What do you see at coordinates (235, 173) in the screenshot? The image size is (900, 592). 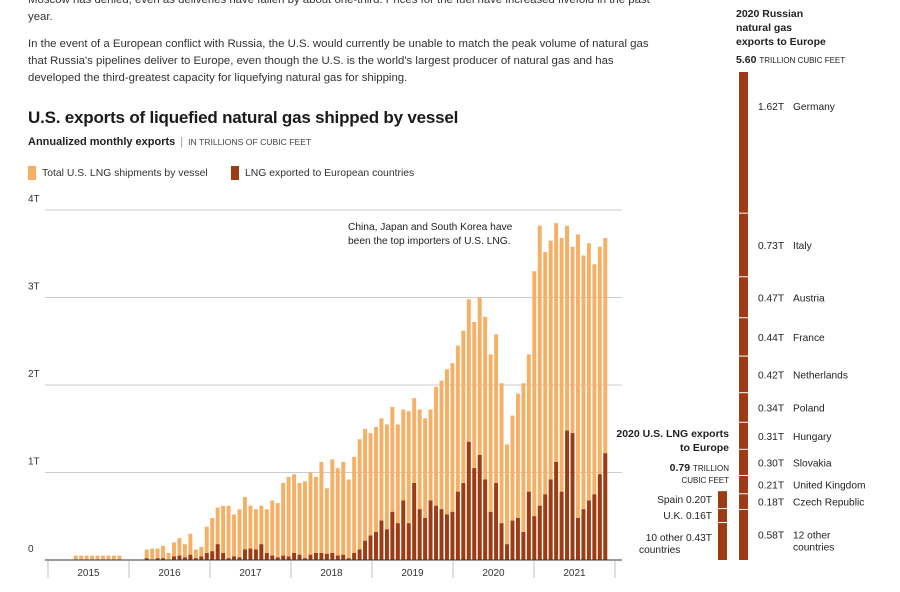 I see `legend-swatch-europe` at bounding box center [235, 173].